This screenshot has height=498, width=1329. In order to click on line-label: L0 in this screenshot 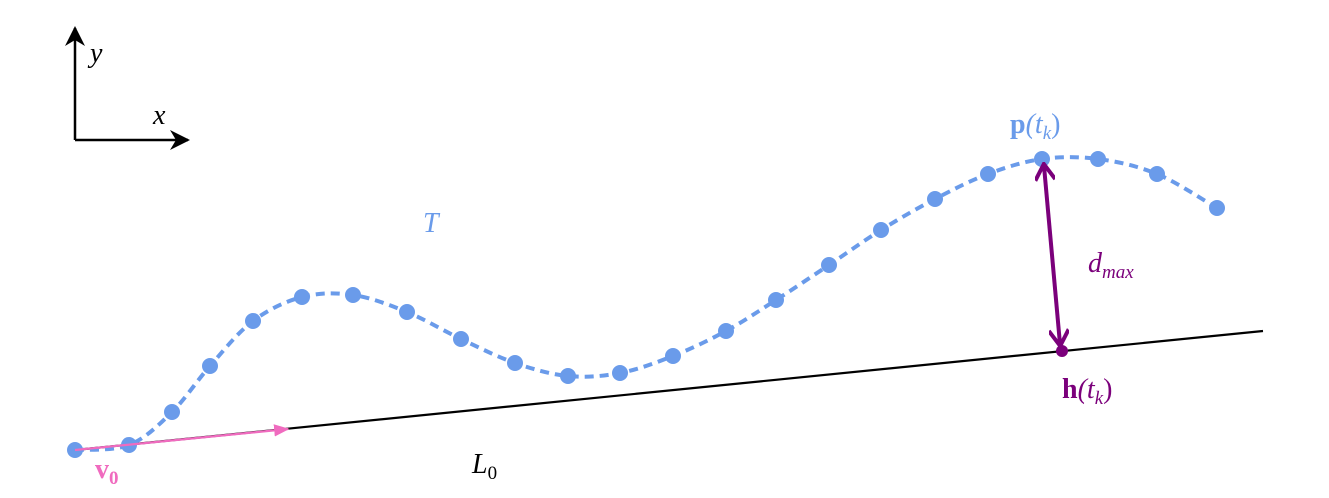, I will do `click(484, 466)`.